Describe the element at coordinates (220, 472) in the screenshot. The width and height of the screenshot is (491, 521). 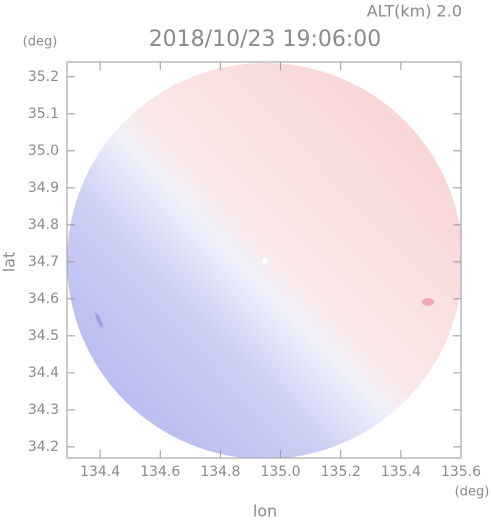
I see `x-tick-label: 134.8` at that location.